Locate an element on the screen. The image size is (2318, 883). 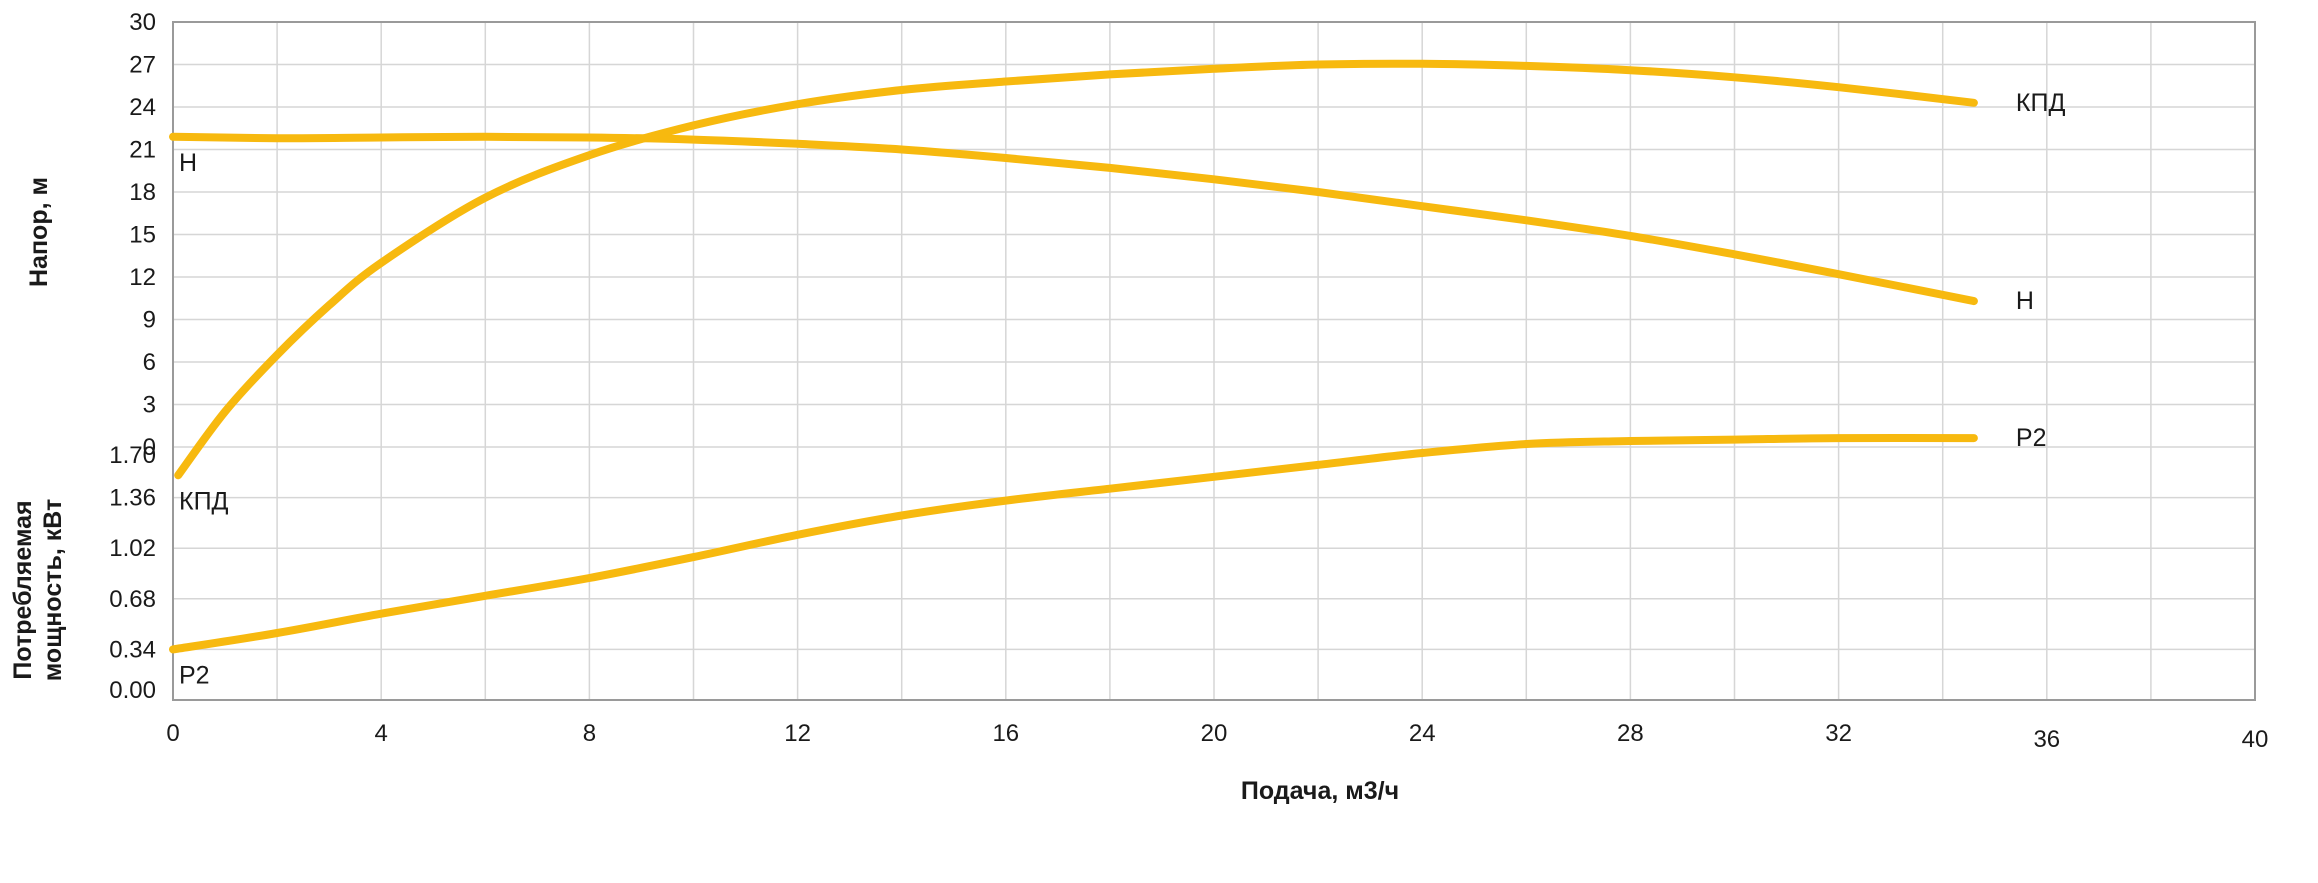
head-axis-tick: 15 is located at coordinates (142, 235).